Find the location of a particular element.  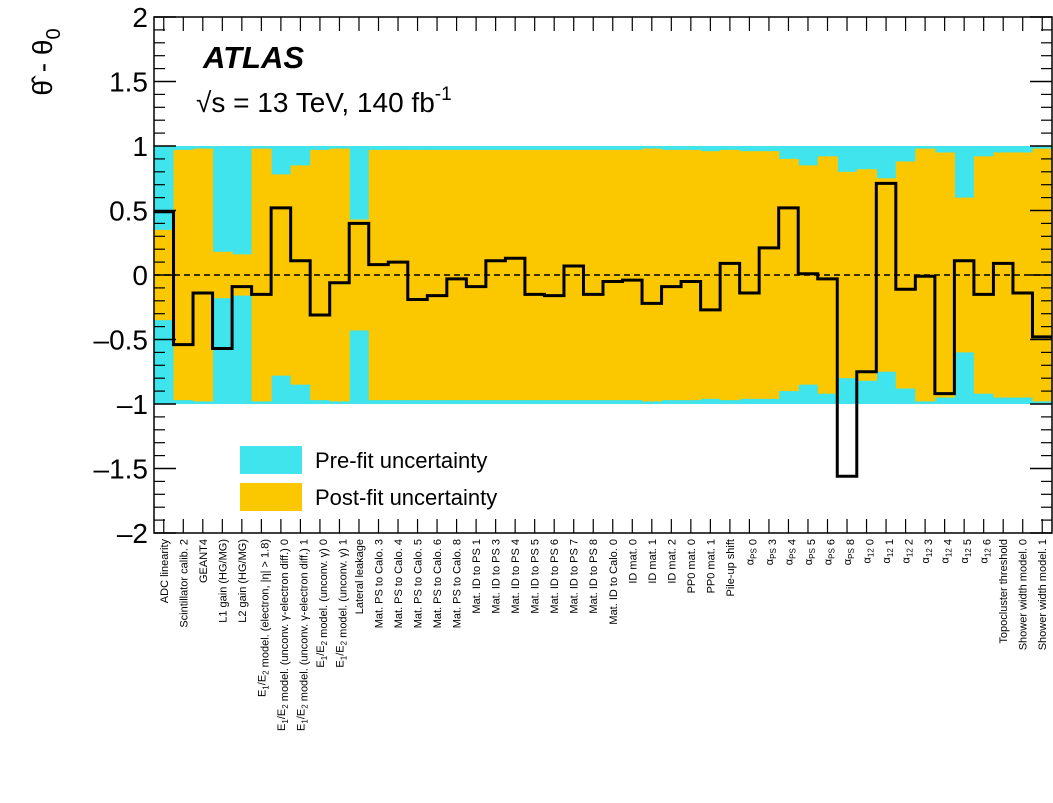

x-tick-label: Mat. ID to PS 3 is located at coordinates (497, 576).